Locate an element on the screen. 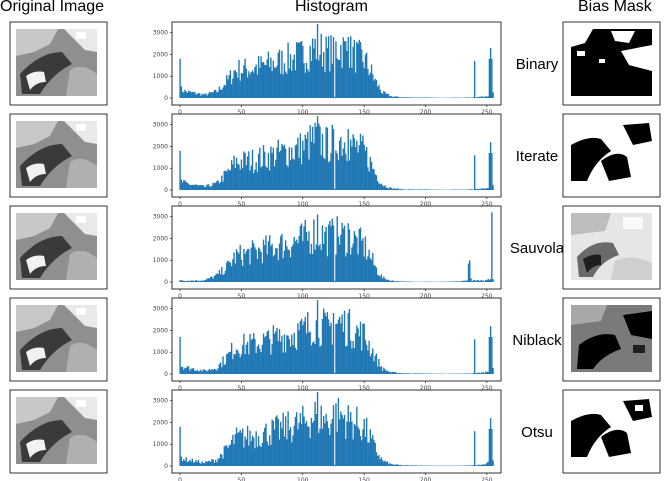 Image resolution: width=669 pixels, height=481 pixels. x-tick-label: 50 is located at coordinates (242, 388).